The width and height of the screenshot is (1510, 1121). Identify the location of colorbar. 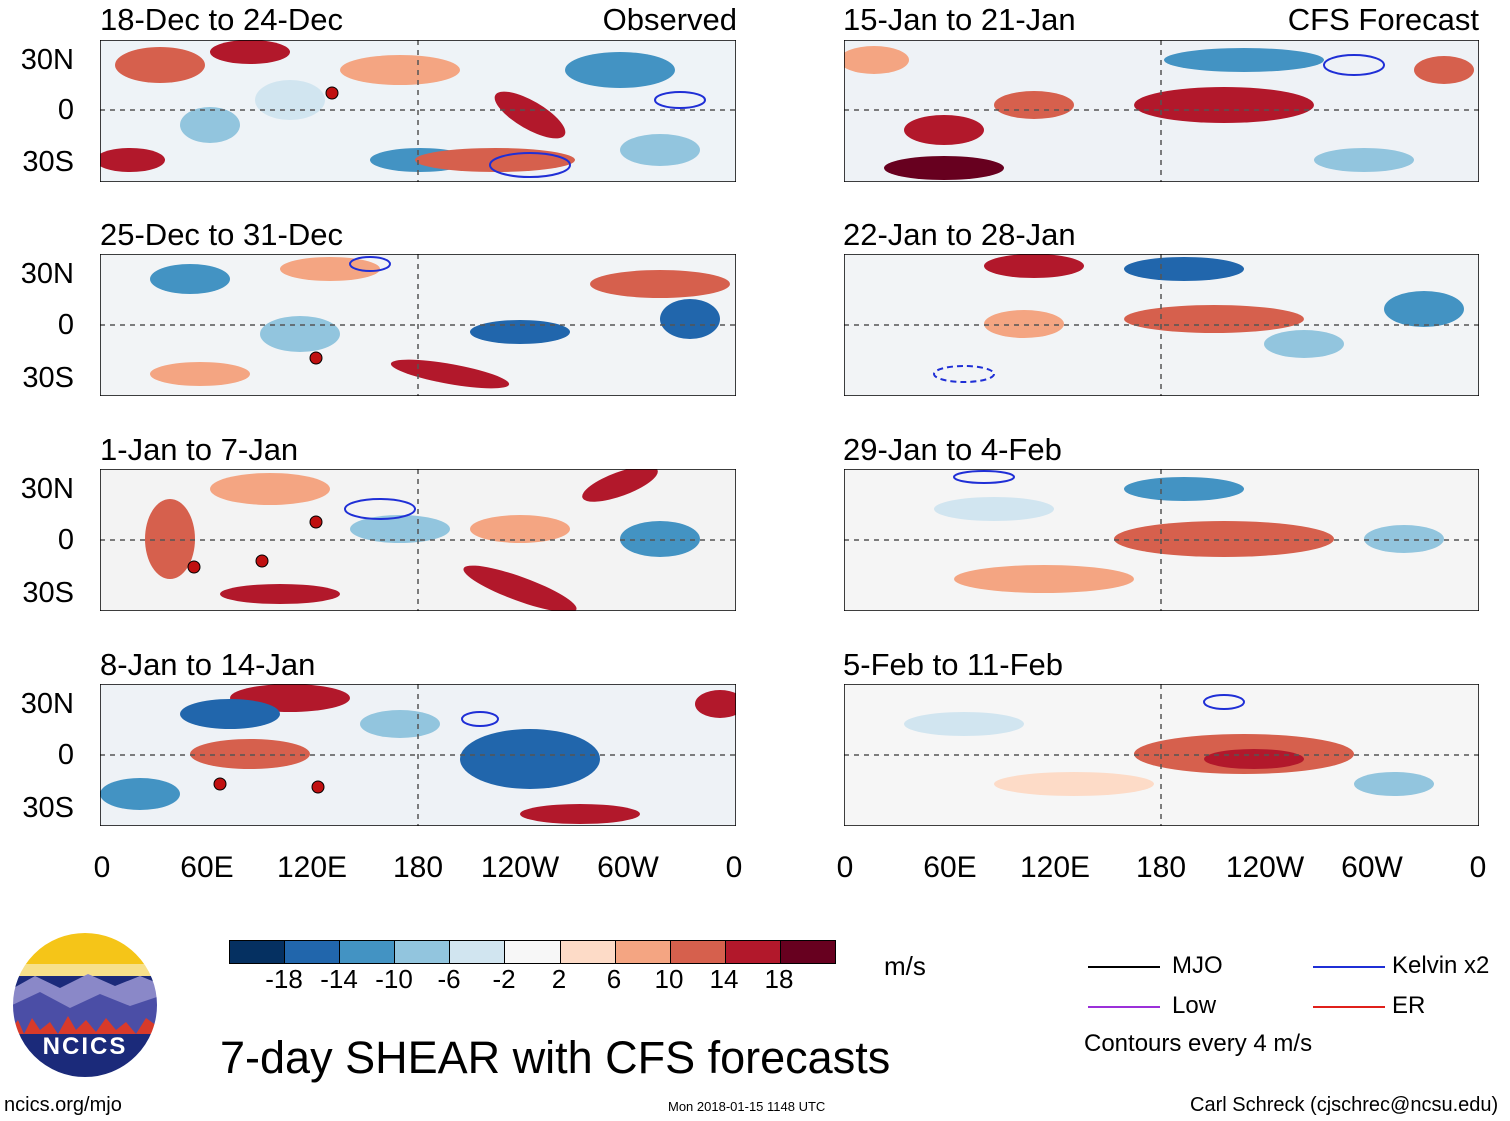
(532, 952).